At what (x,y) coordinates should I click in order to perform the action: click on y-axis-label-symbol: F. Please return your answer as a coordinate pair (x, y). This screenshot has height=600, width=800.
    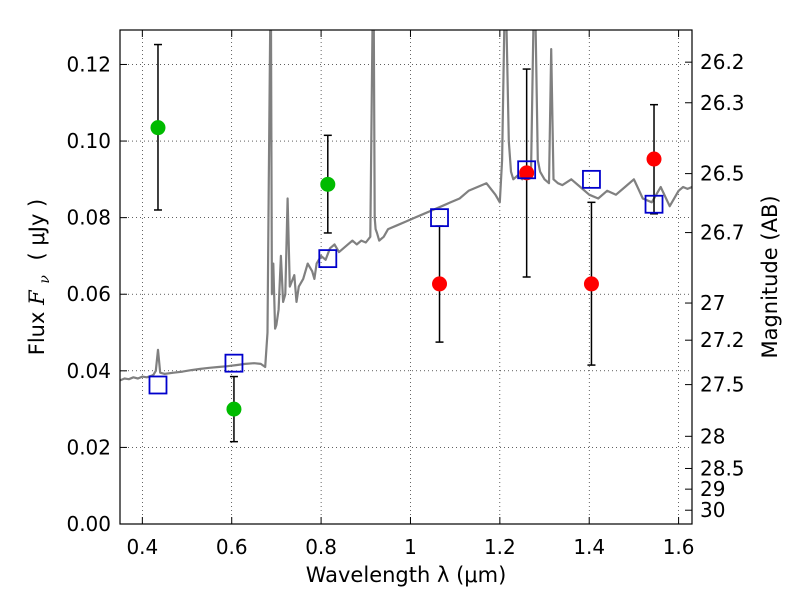
    Looking at the image, I should click on (37, 297).